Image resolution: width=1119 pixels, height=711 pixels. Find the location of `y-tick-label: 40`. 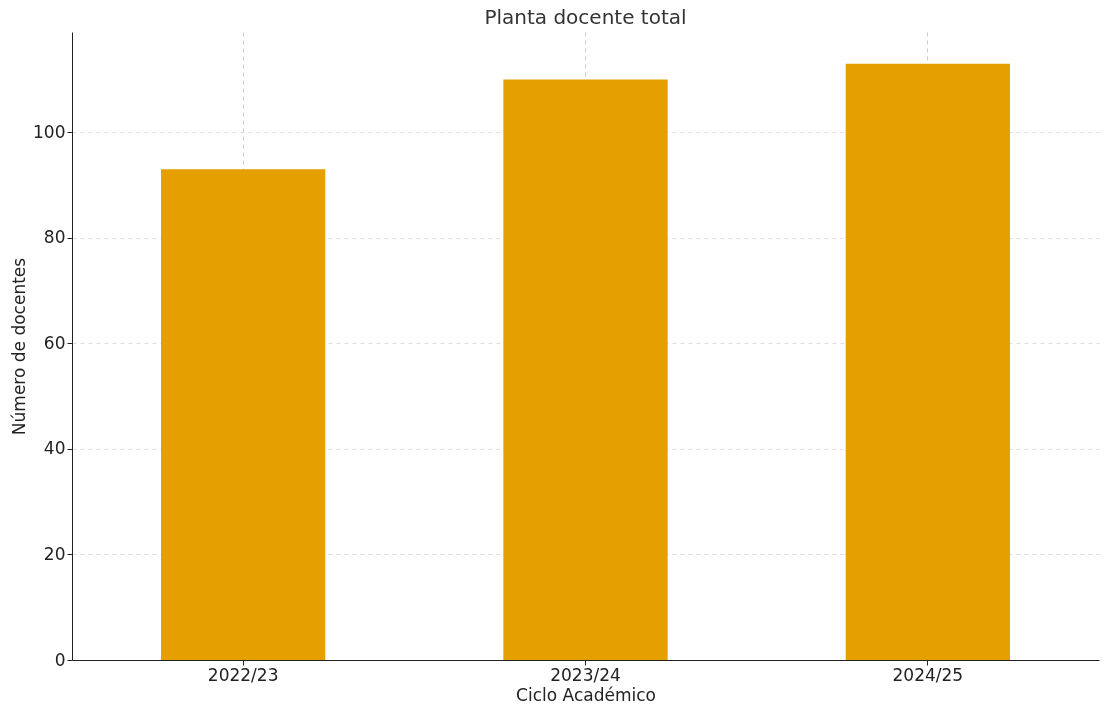

y-tick-label: 40 is located at coordinates (54, 448).